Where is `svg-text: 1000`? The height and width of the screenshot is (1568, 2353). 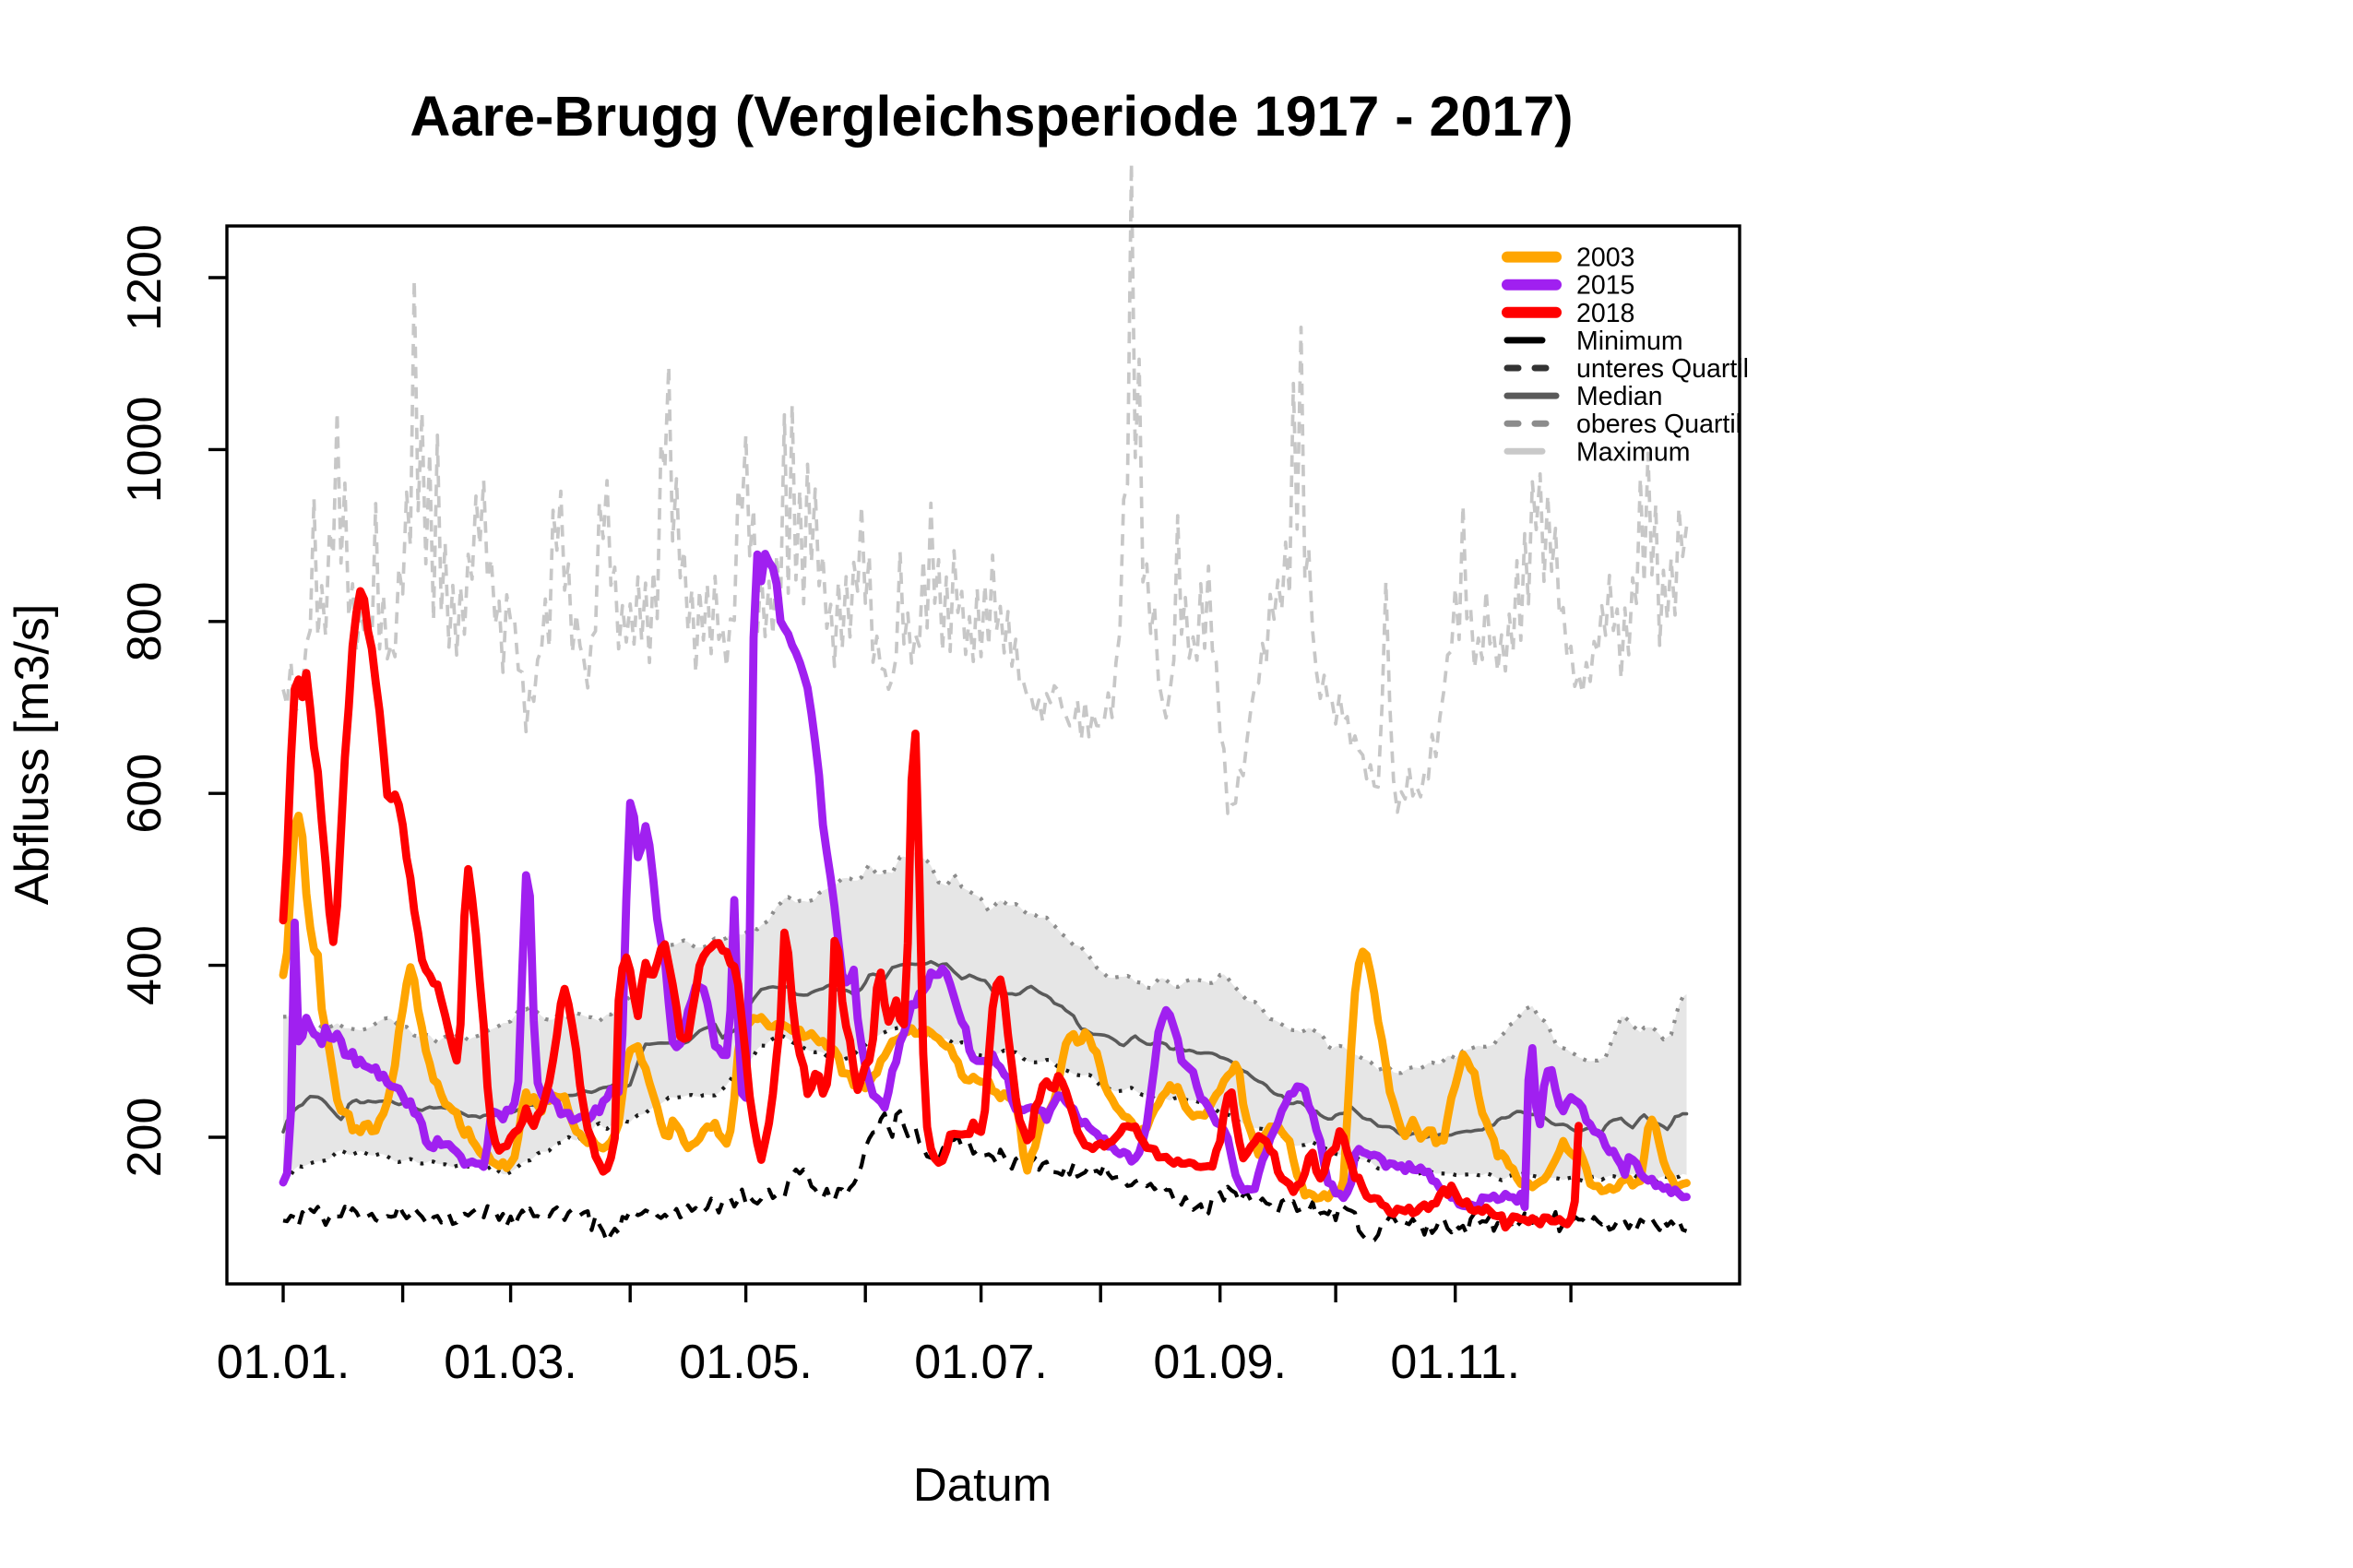 svg-text: 1000 is located at coordinates (145, 450).